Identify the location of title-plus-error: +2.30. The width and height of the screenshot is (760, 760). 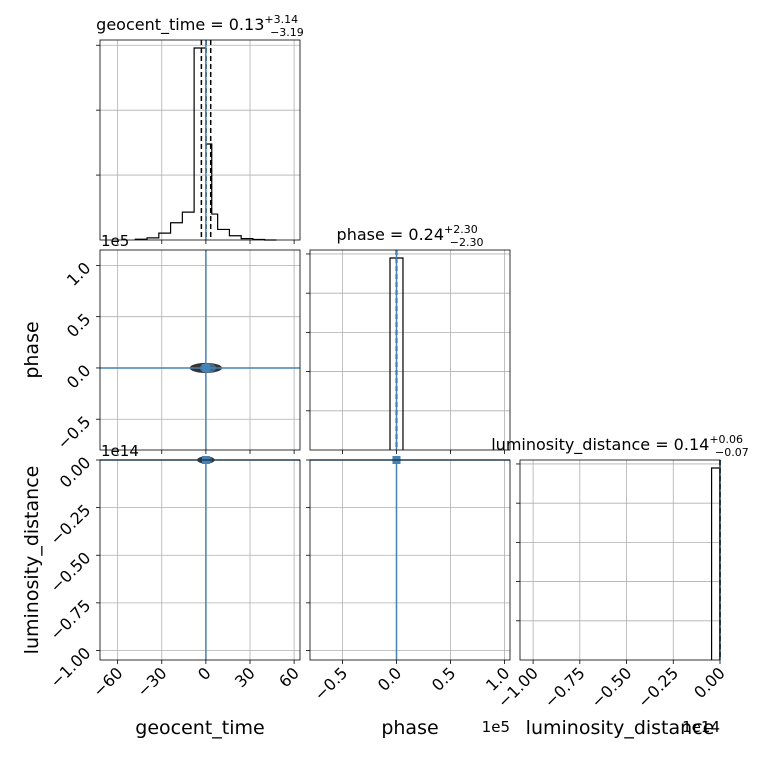
(461, 229).